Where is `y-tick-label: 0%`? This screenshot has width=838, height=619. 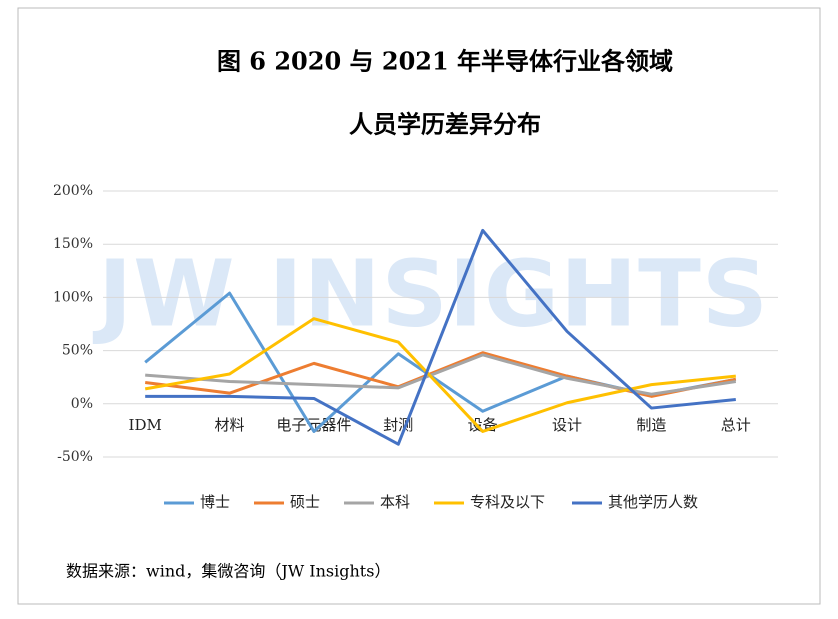 y-tick-label: 0% is located at coordinates (82, 404).